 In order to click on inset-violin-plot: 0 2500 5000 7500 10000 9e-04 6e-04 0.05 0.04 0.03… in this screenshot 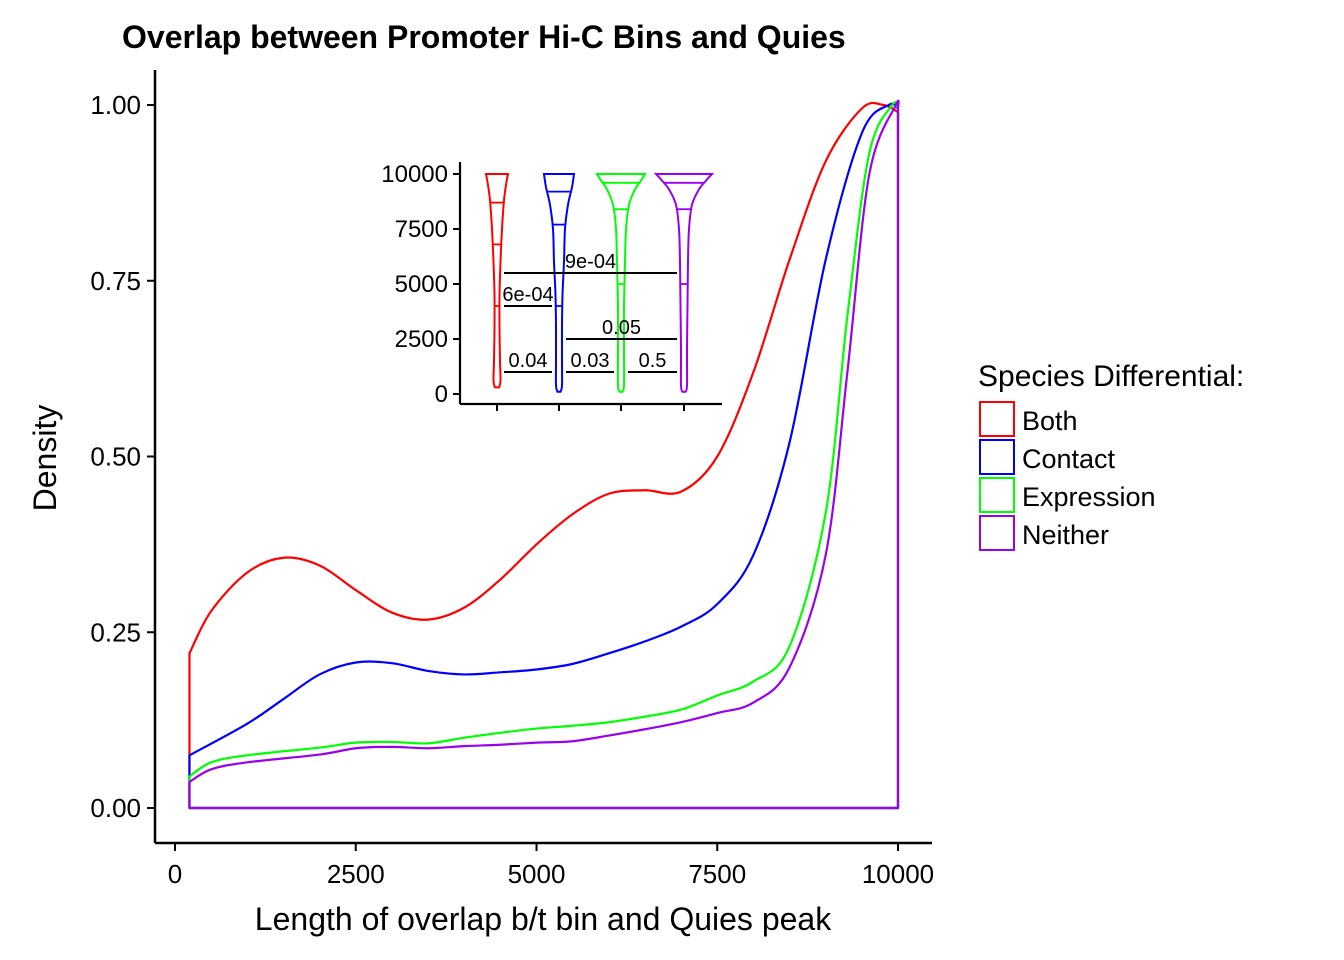, I will do `click(551, 286)`.